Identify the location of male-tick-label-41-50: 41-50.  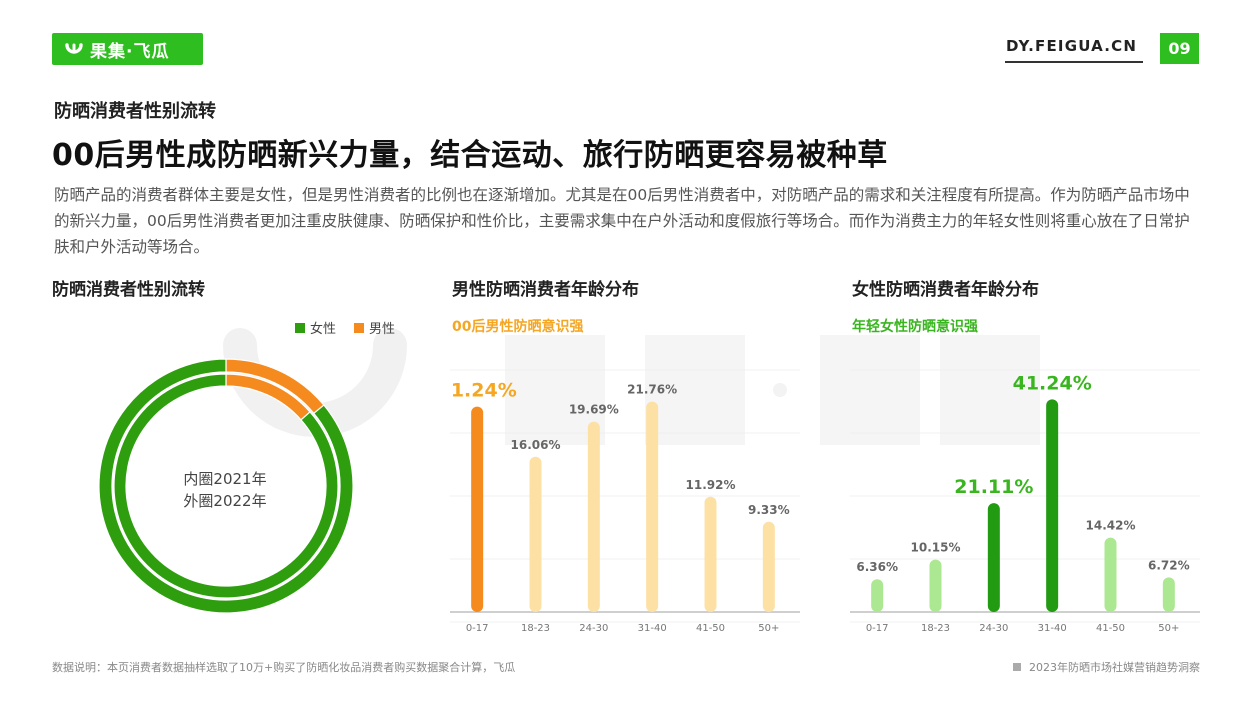
(710, 628).